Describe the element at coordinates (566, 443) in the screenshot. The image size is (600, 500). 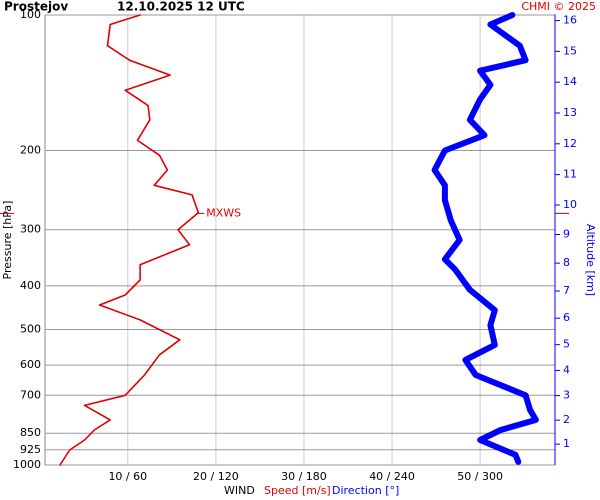
I see `y2-tick-label: 1` at that location.